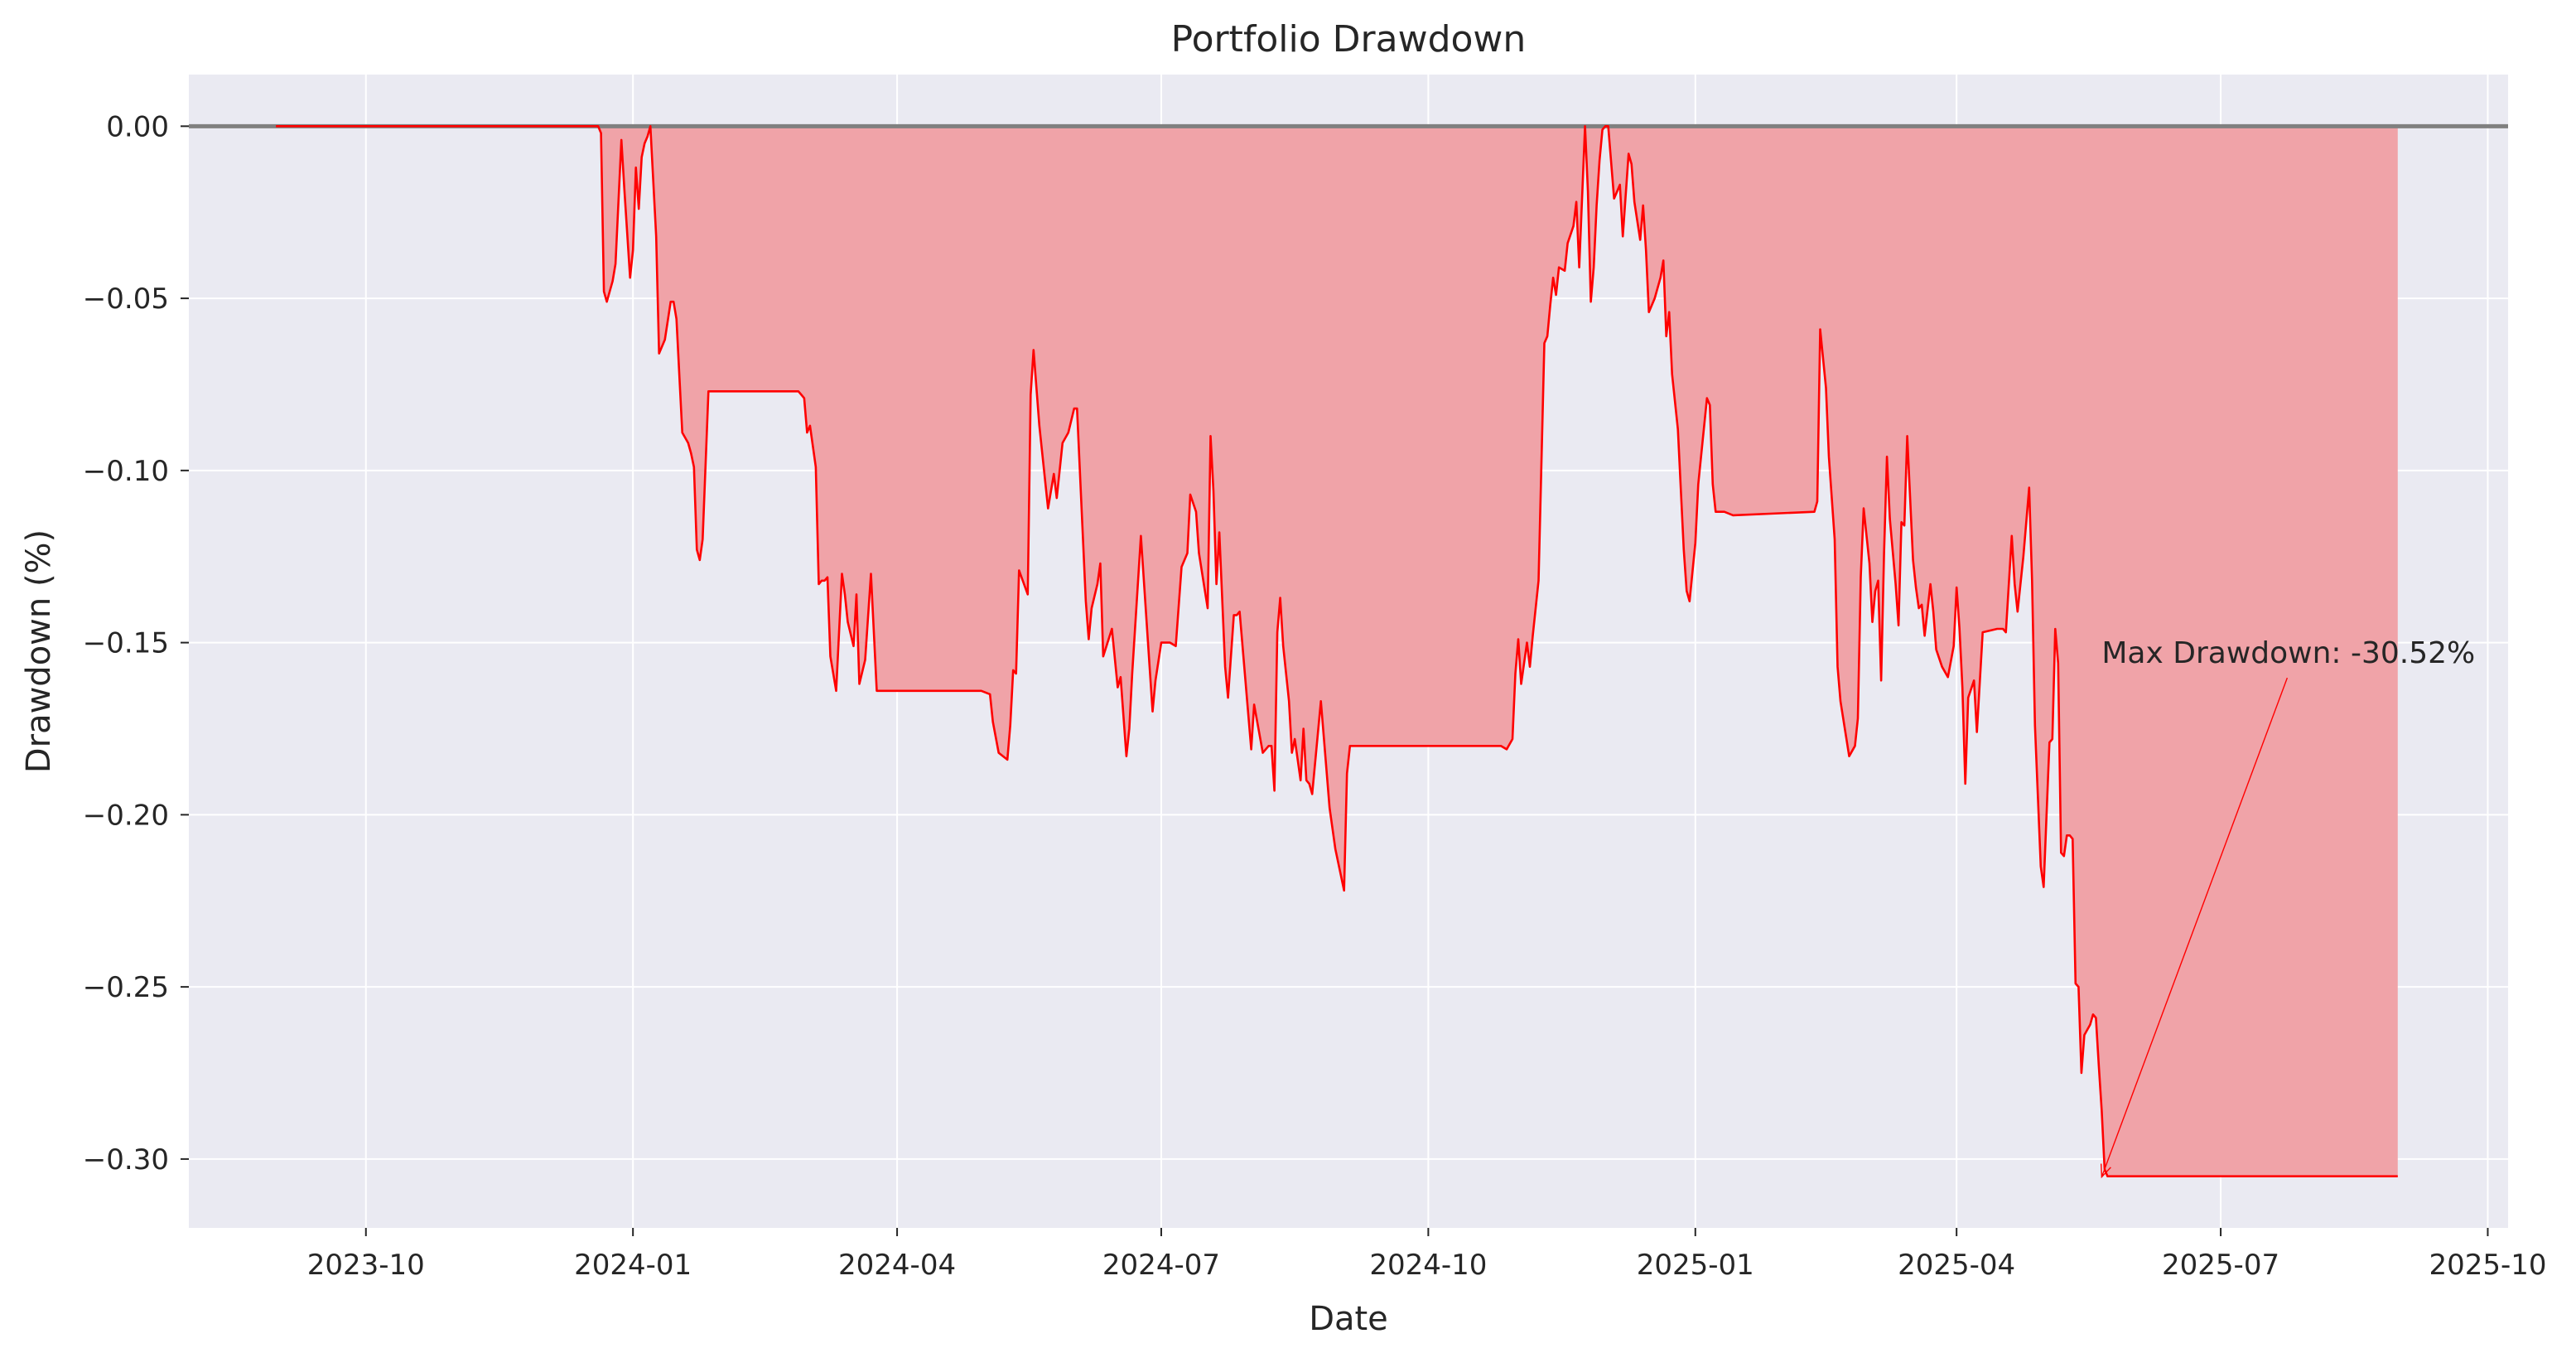  Describe the element at coordinates (2288, 653) in the screenshot. I see `max-drawdown-annotation: Max Drawdown: -30.52%` at that location.